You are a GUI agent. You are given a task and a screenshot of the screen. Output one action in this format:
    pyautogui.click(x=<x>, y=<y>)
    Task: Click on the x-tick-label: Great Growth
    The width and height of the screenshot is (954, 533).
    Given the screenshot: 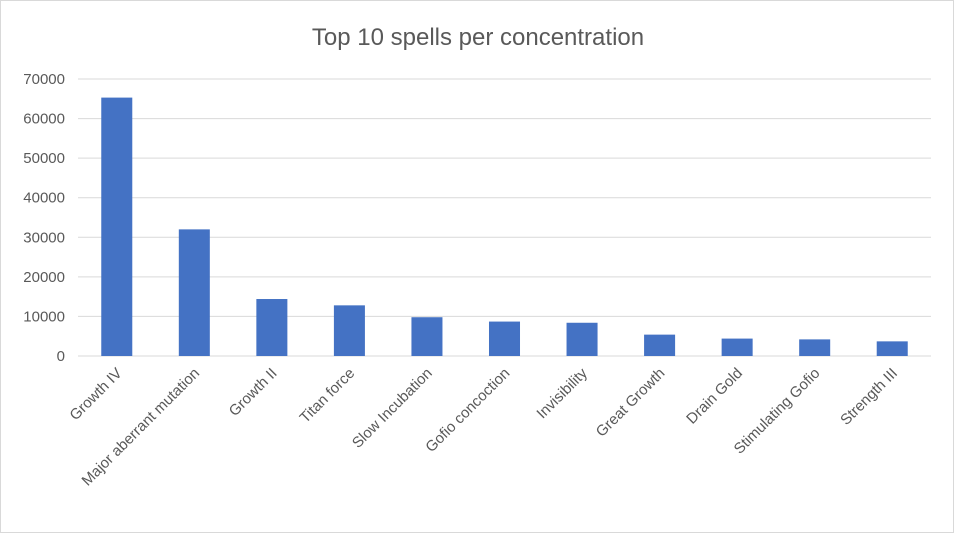 What is the action you would take?
    pyautogui.click(x=631, y=403)
    